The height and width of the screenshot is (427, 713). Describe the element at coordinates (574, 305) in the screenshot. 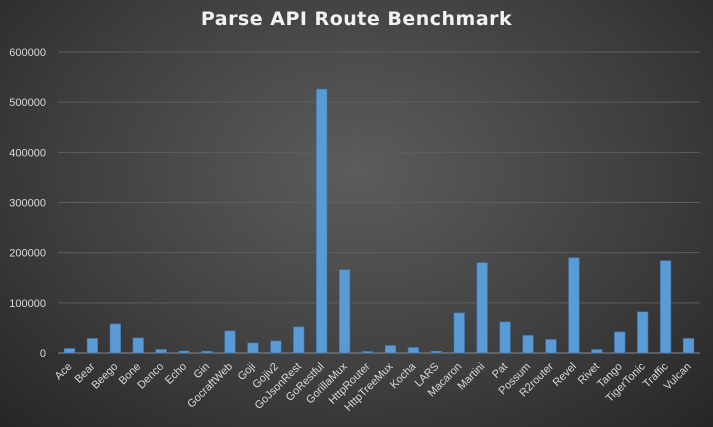

I see `bar-revel` at that location.